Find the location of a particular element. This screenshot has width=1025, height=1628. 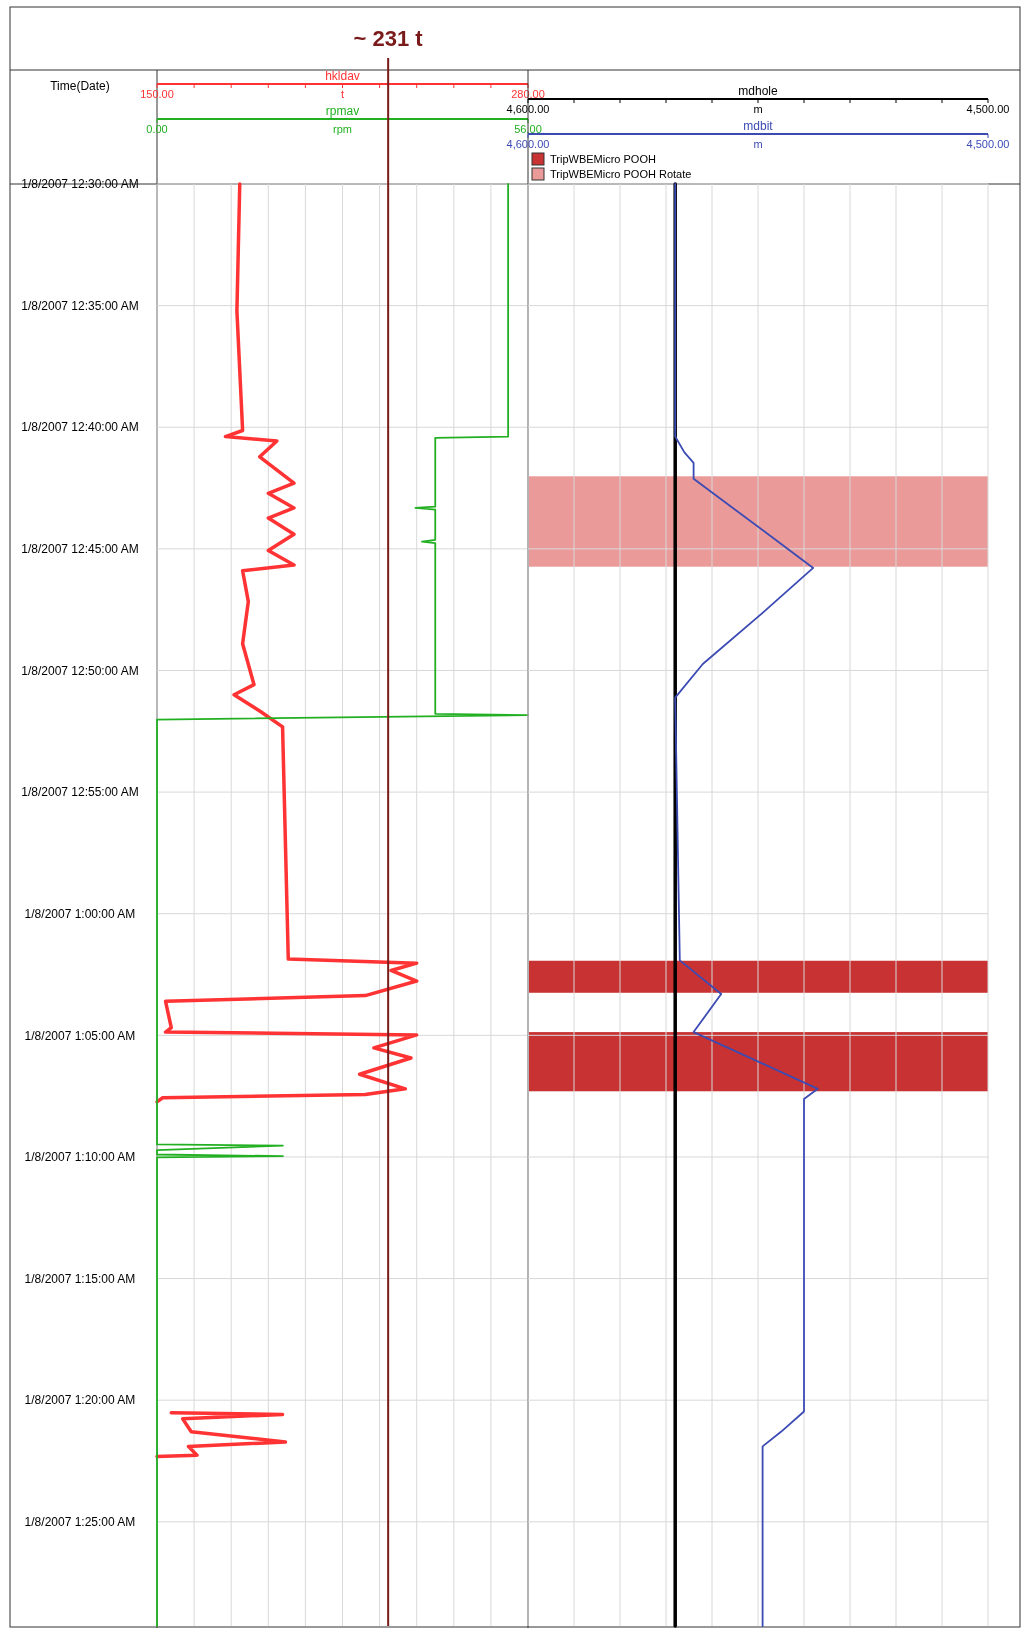

x2-tick-label: 4,600.00 is located at coordinates (528, 109).